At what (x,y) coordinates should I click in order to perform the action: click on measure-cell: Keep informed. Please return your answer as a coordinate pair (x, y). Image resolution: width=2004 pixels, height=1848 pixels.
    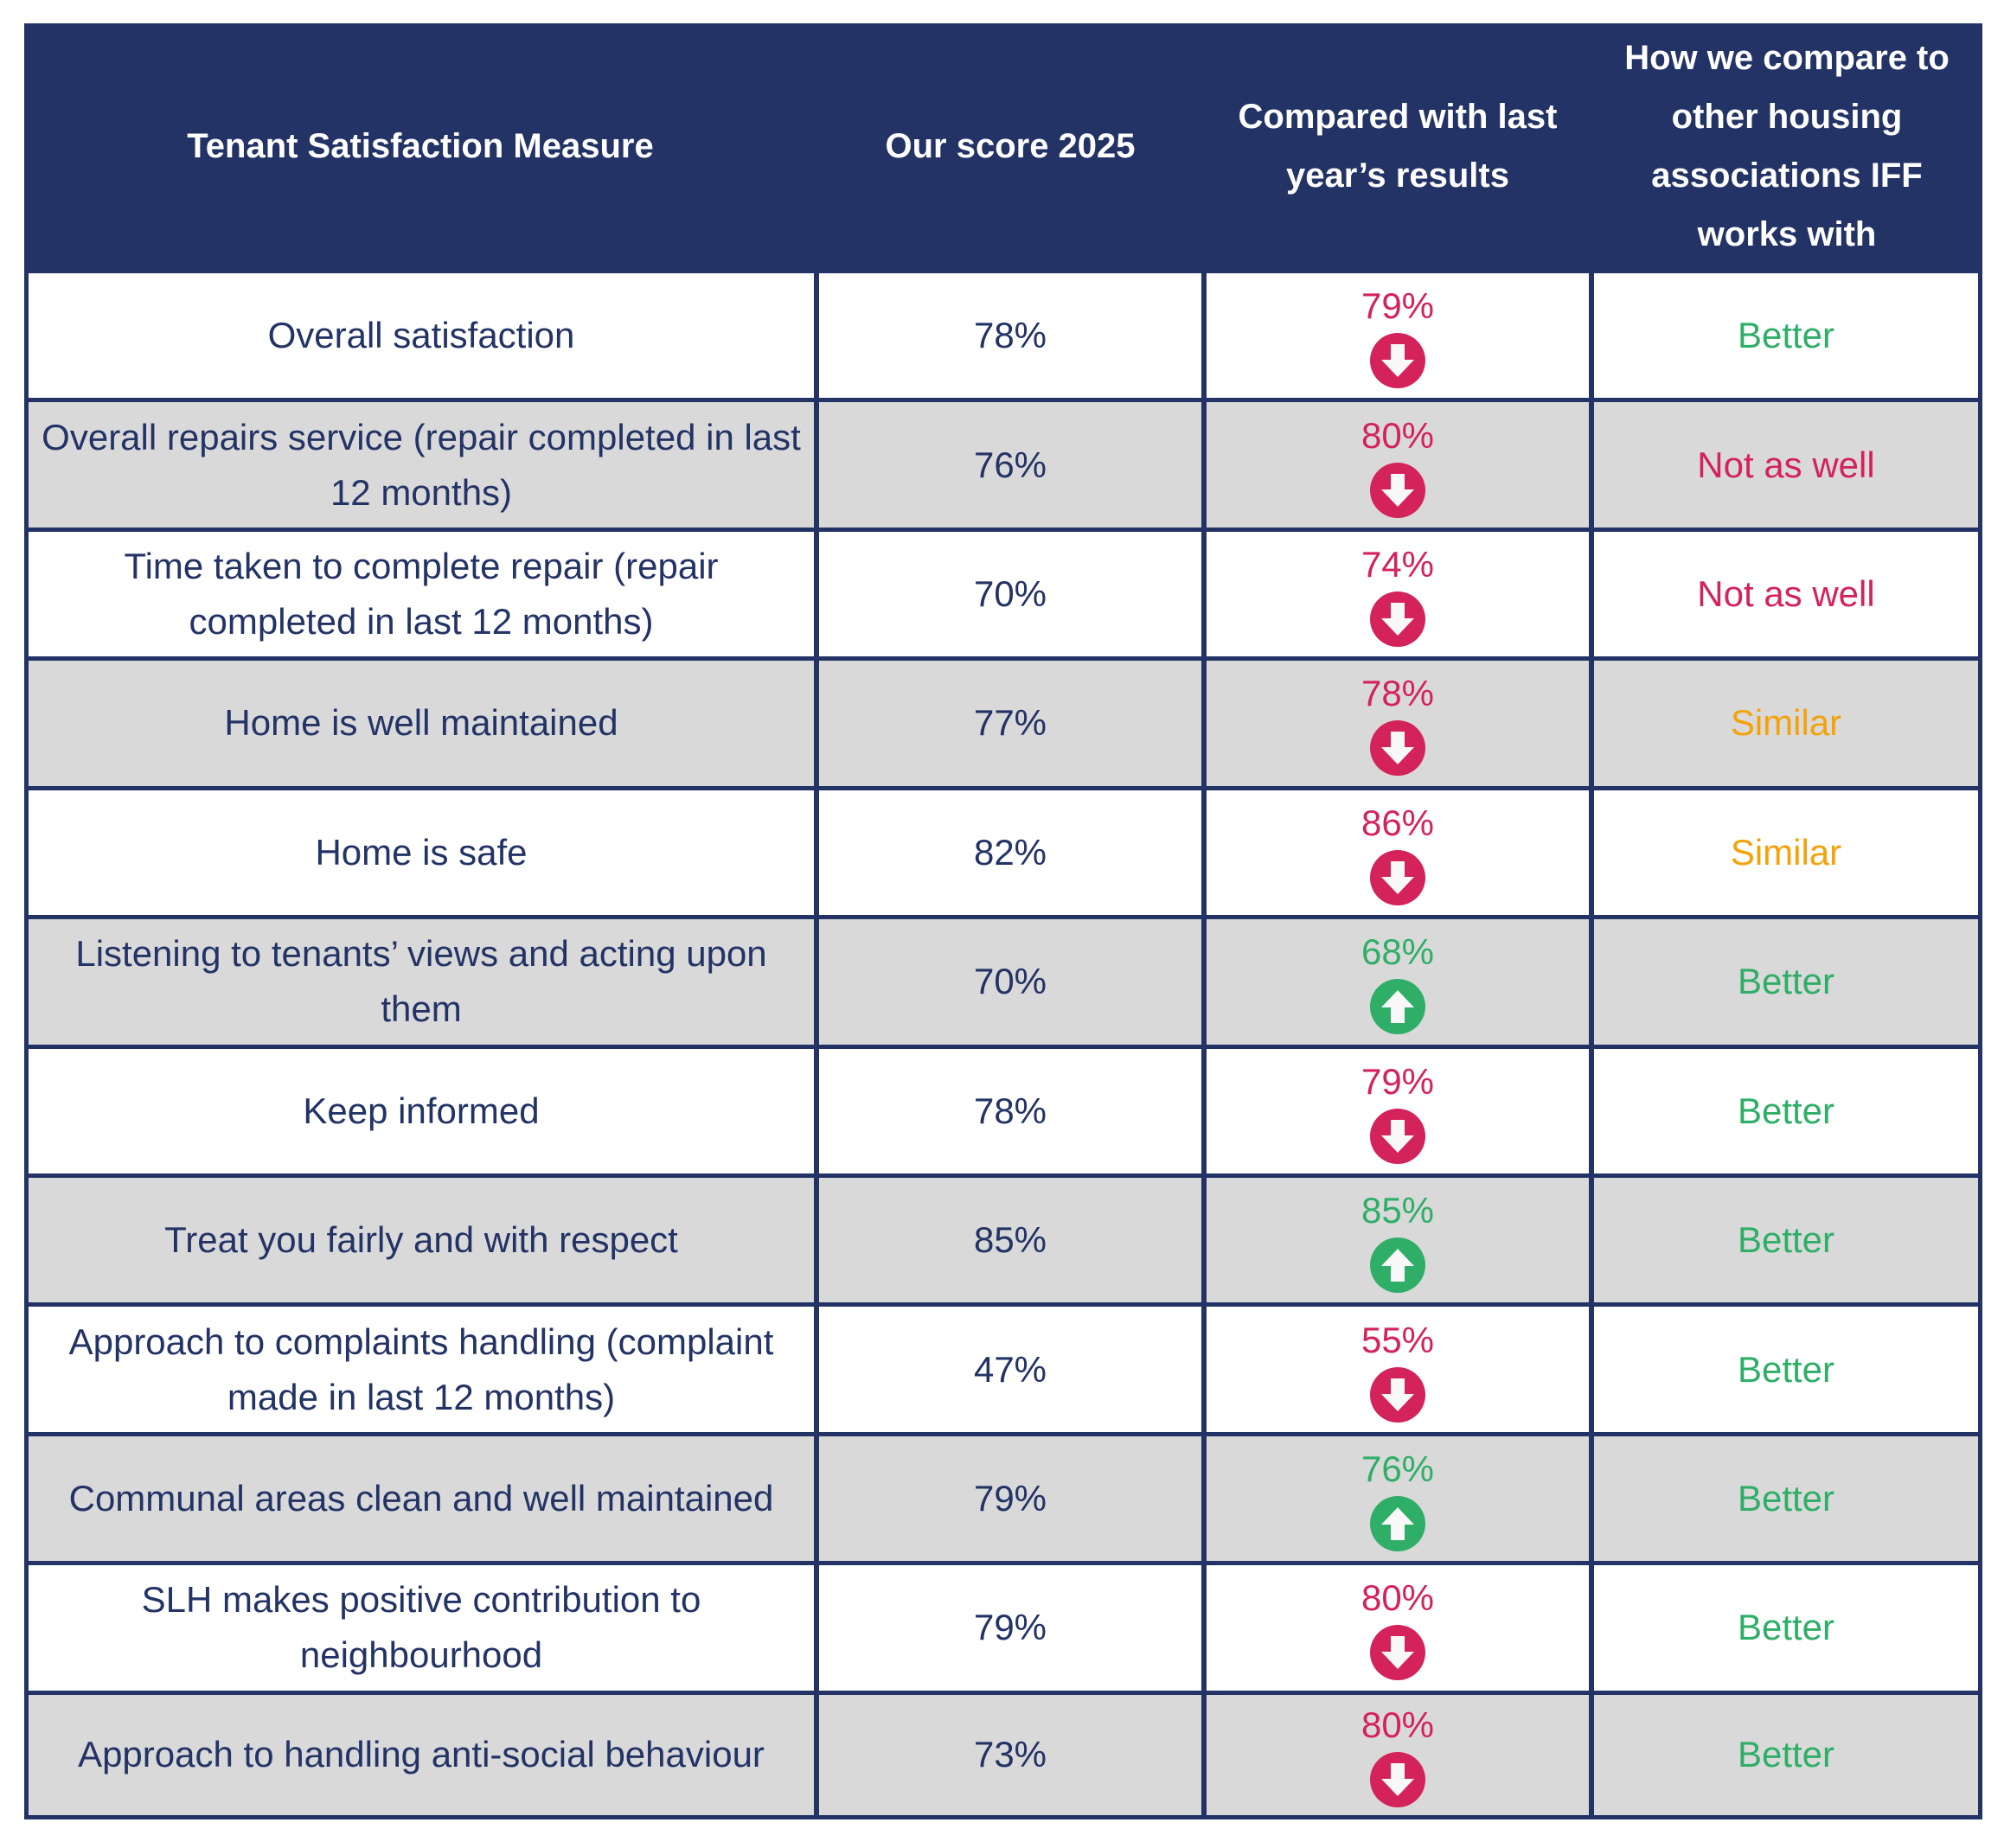
    Looking at the image, I should click on (421, 1110).